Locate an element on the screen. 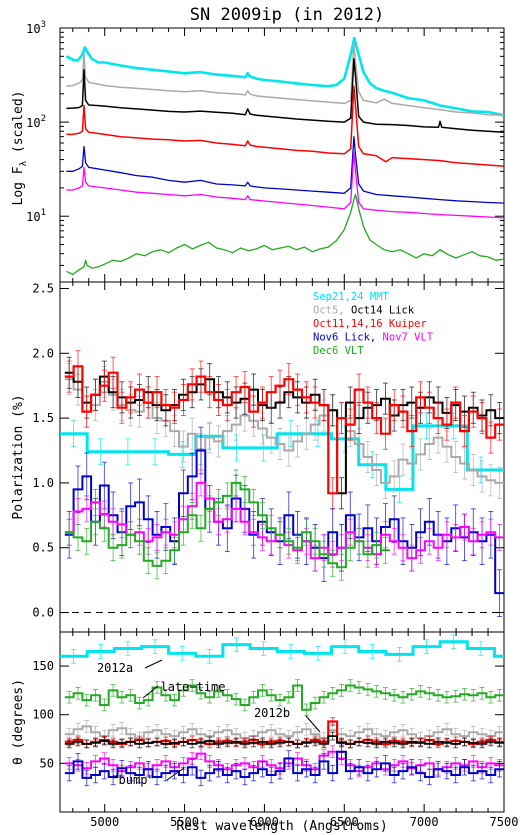 Image resolution: width=520 pixels, height=835 pixels. angle-ylabel: θ (degrees) is located at coordinates (18, 722).